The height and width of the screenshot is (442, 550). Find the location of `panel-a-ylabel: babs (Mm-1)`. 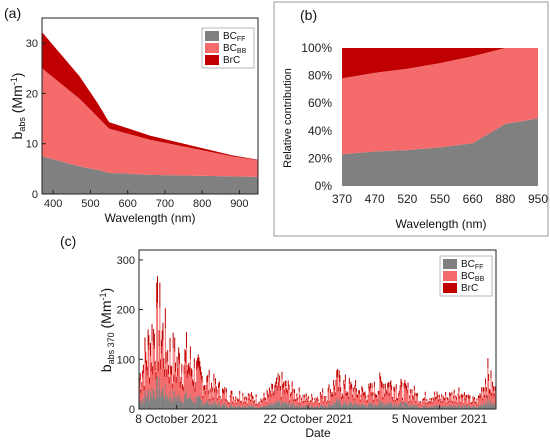

panel-a-ylabel: babs (Mm-1) is located at coordinates (18, 106).